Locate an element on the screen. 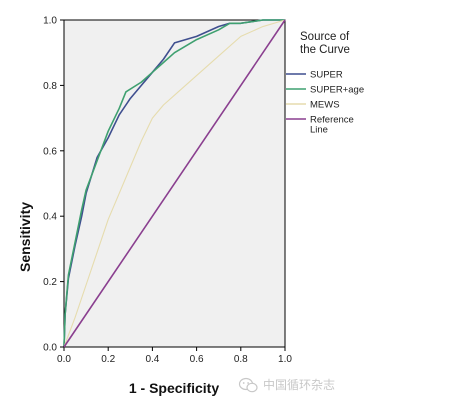 The height and width of the screenshot is (410, 449). watermark: 中国循环杂志 is located at coordinates (286, 385).